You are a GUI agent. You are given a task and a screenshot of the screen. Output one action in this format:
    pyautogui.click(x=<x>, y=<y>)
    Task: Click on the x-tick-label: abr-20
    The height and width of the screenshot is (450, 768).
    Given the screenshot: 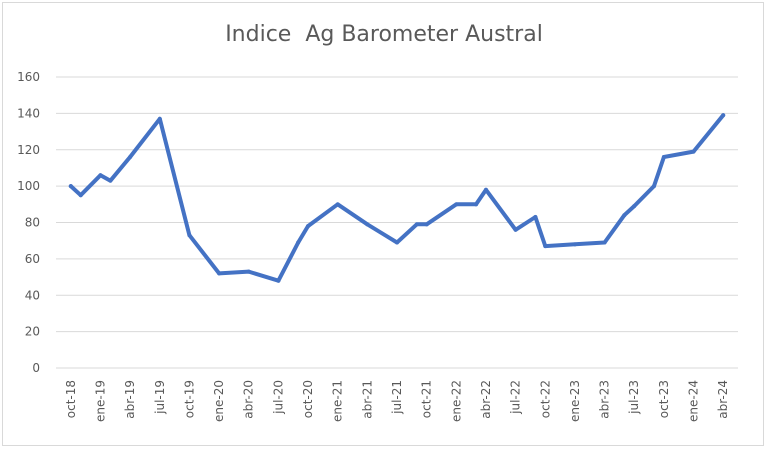 What is the action you would take?
    pyautogui.click(x=249, y=399)
    